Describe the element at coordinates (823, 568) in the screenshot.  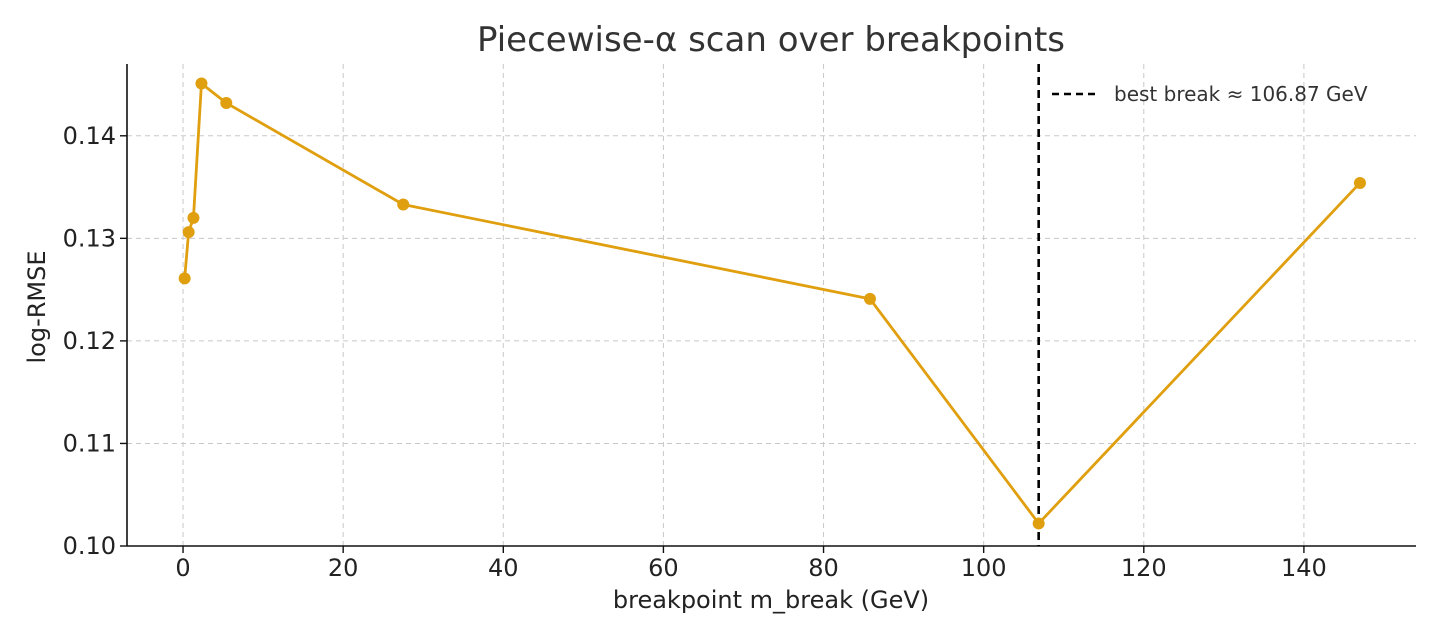
I see `x-tick-label: 80` at that location.